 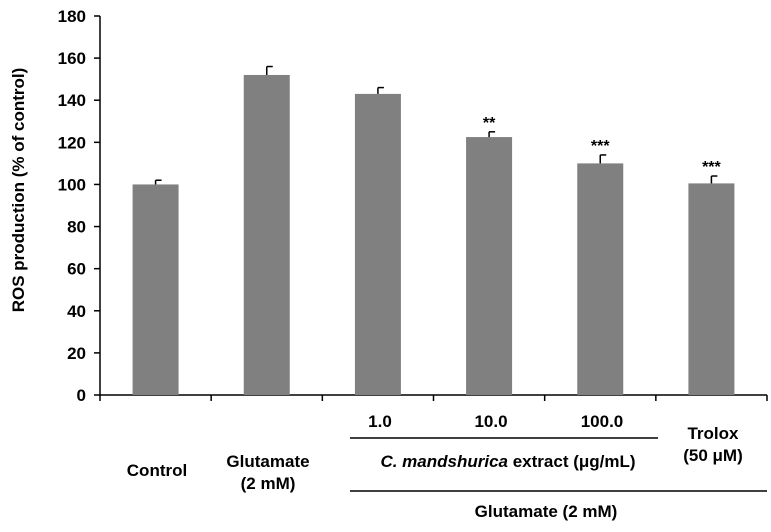 What do you see at coordinates (268, 483) in the screenshot?
I see `category-label-glutamate-line2: (2 mM)` at bounding box center [268, 483].